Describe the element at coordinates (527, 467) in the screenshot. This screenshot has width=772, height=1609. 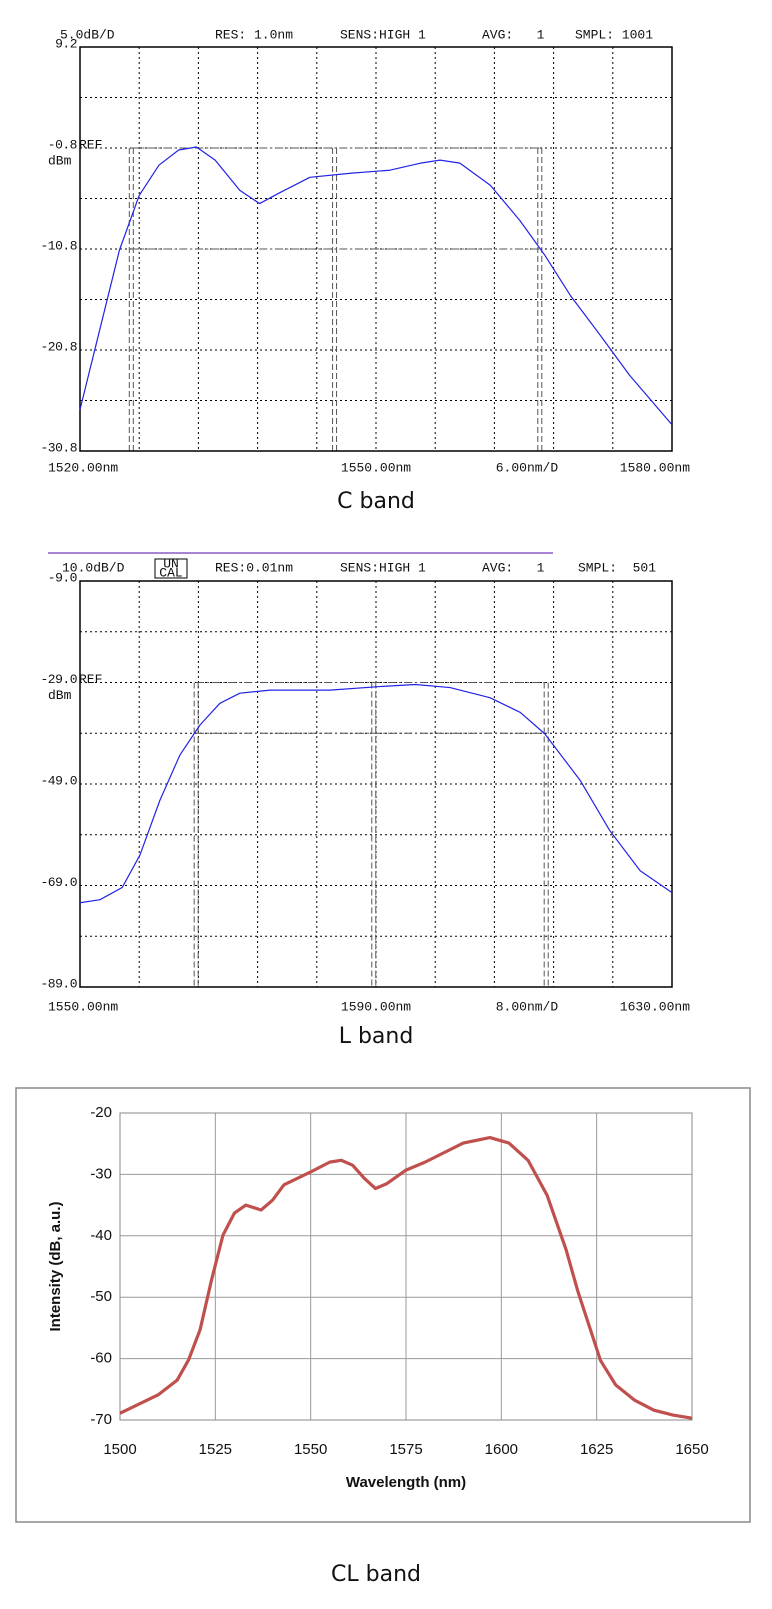
I see `x-division: 6.00nm/D` at that location.